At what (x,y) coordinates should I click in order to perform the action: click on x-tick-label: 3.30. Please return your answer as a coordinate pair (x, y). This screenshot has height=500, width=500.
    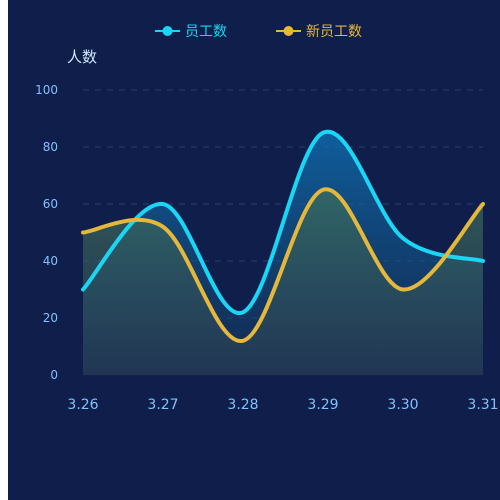
    Looking at the image, I should click on (402, 405).